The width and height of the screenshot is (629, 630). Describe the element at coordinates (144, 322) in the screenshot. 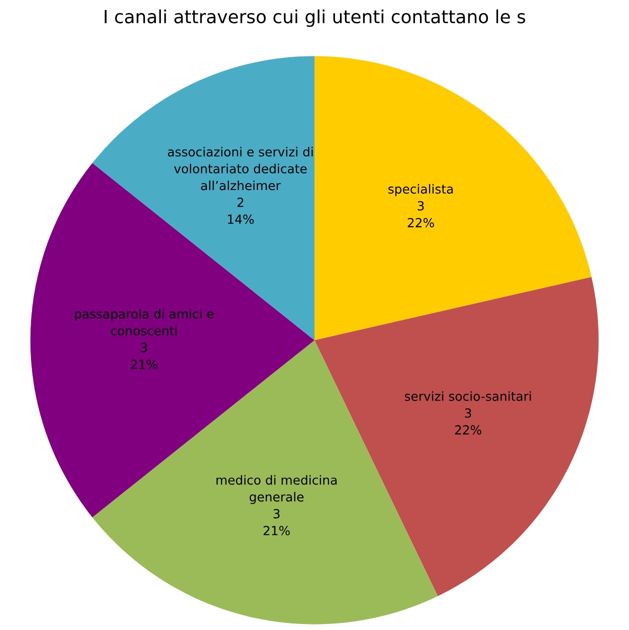

I see `slice-label: passaparola di amici e conoscenti` at that location.